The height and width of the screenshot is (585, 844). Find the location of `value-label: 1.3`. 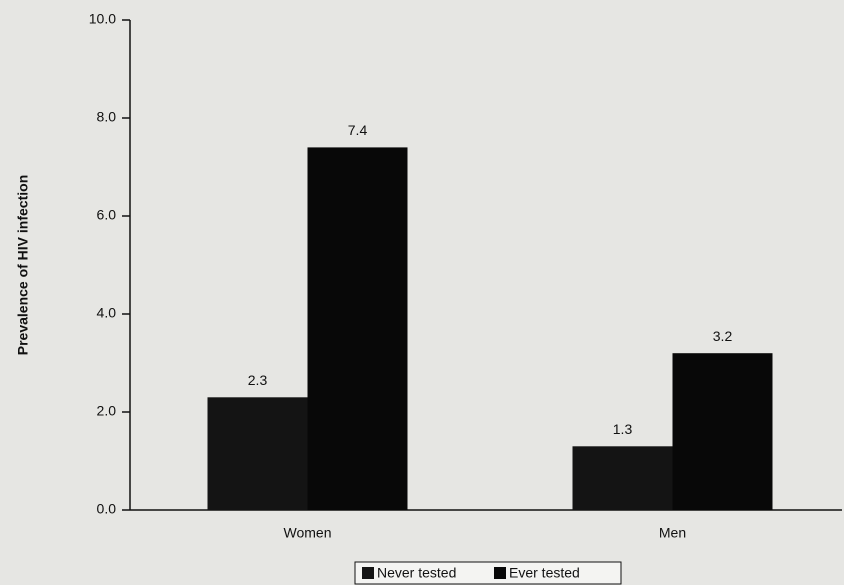

value-label: 1.3 is located at coordinates (623, 429).